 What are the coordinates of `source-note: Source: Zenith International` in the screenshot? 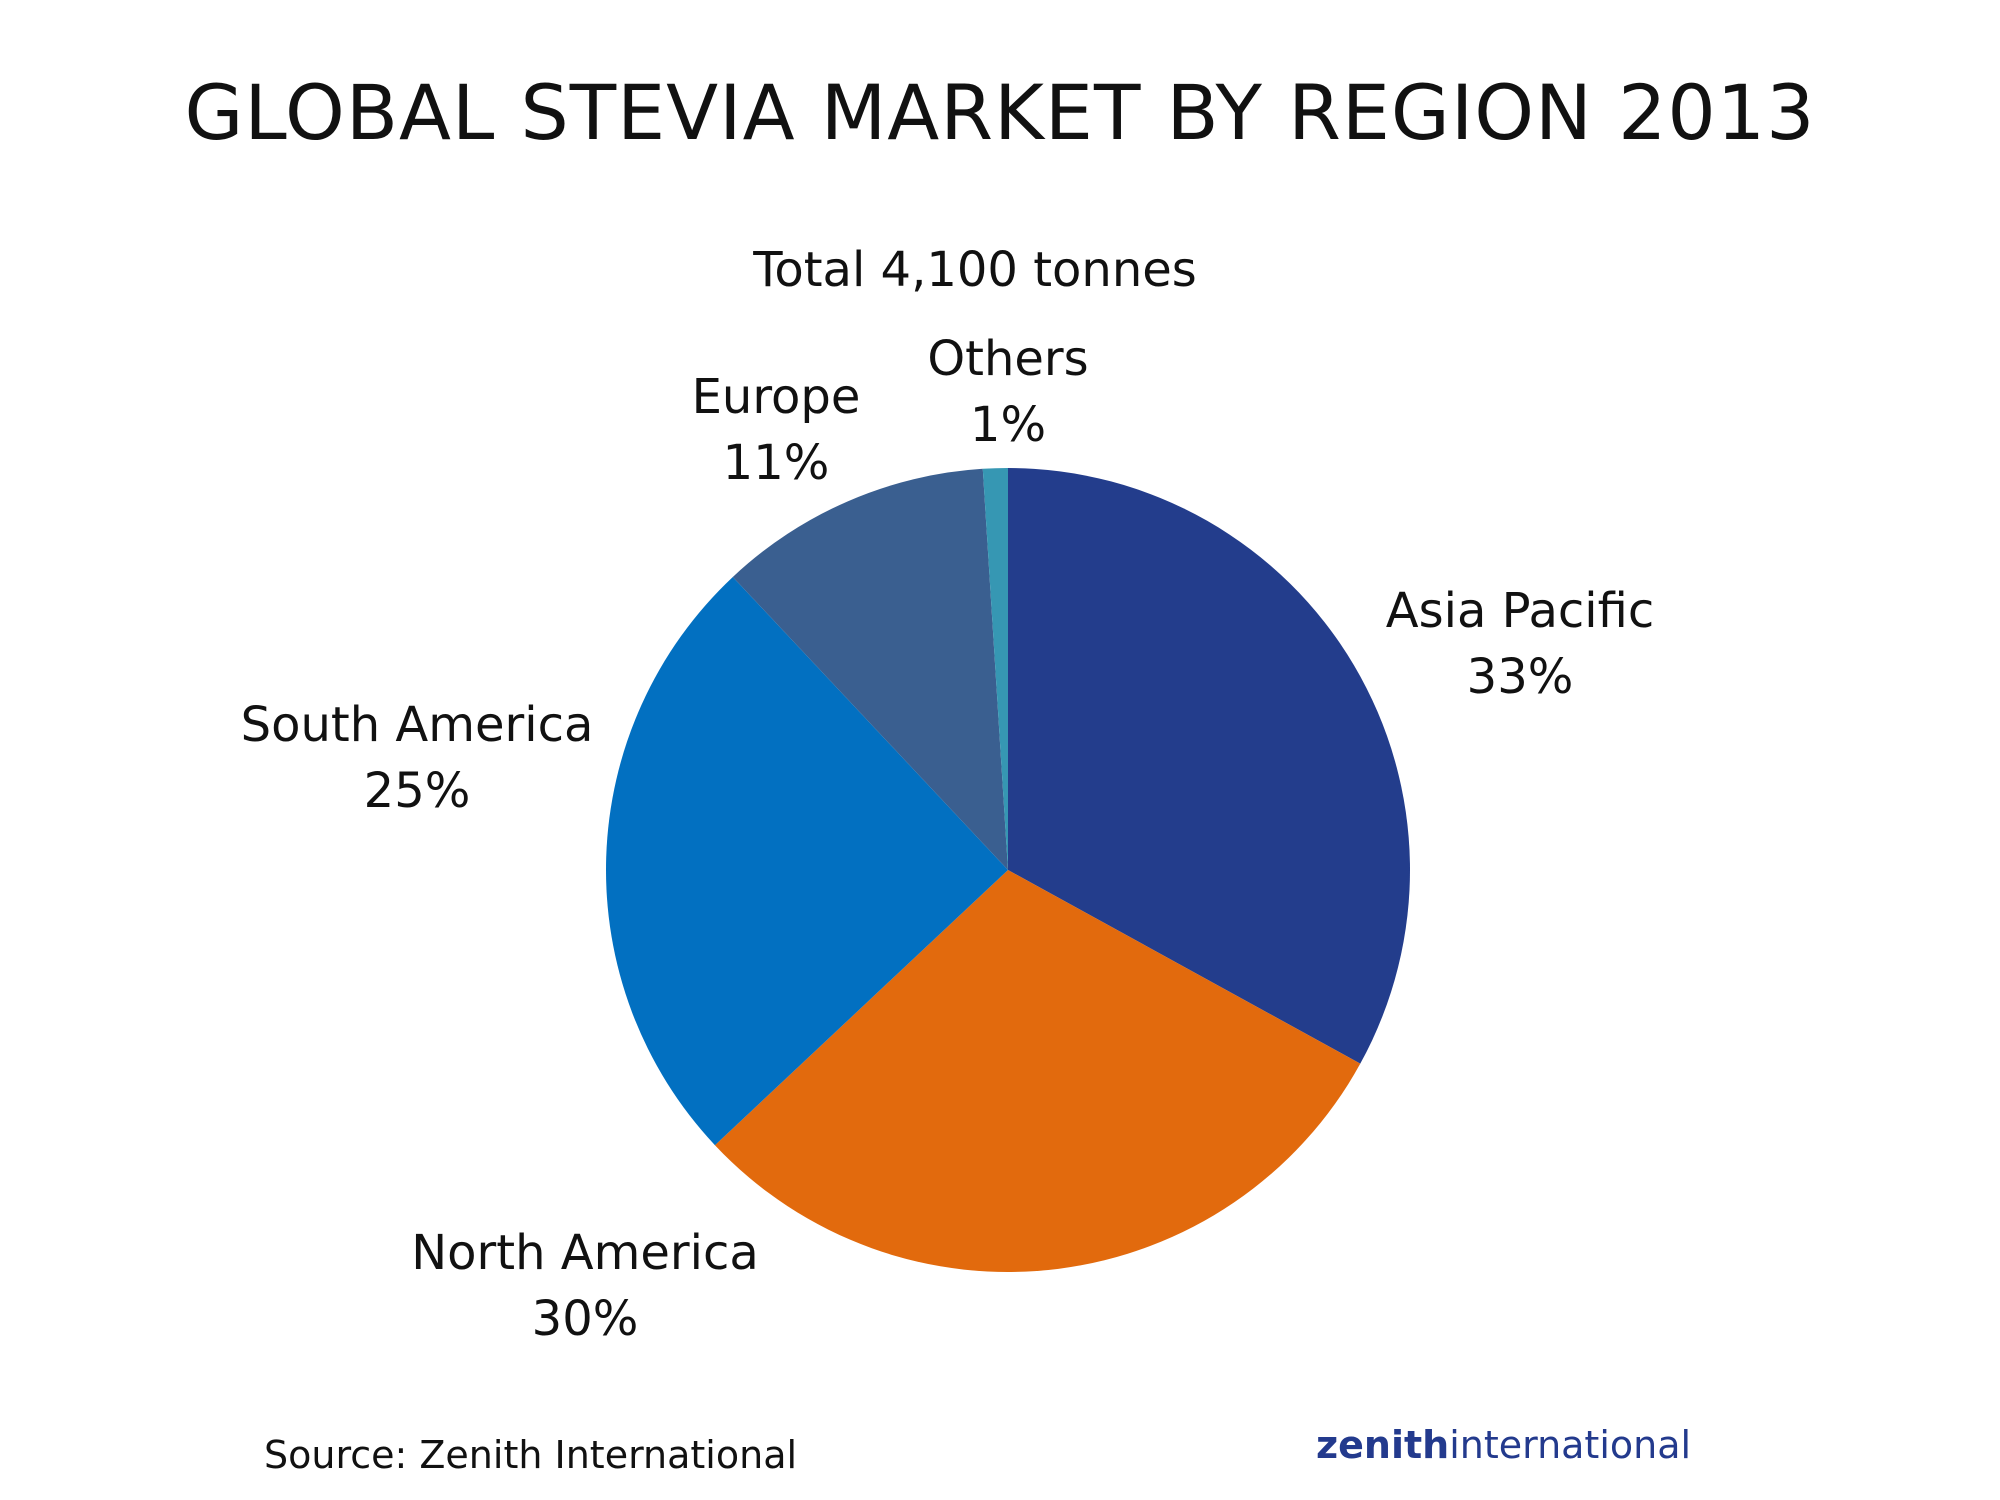 It's located at (531, 1455).